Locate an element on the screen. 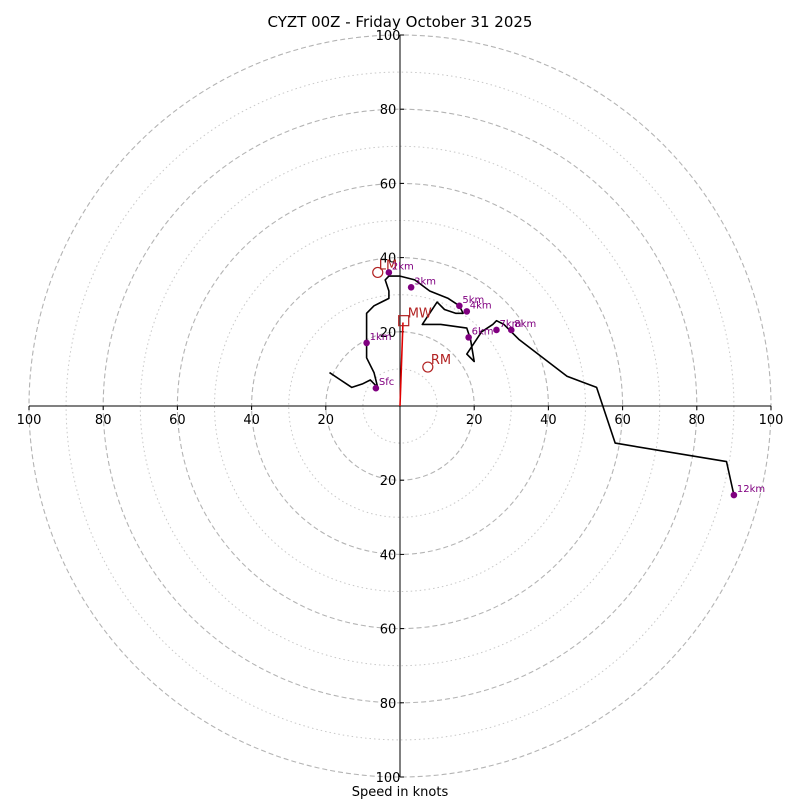 The height and width of the screenshot is (800, 800). chart-title: CYZT 00Z - Friday October 31 2025 is located at coordinates (400, 22).